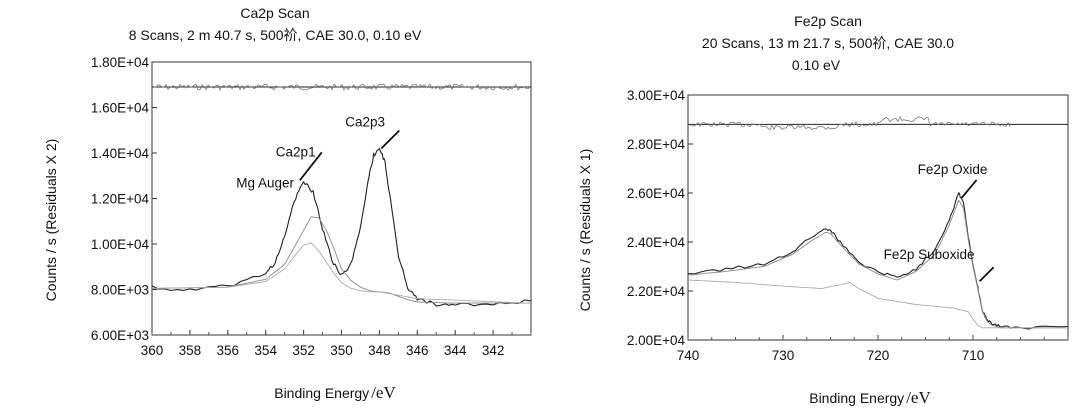  I want to click on right-y-tick-label: 3.00E+04, so click(656, 95).